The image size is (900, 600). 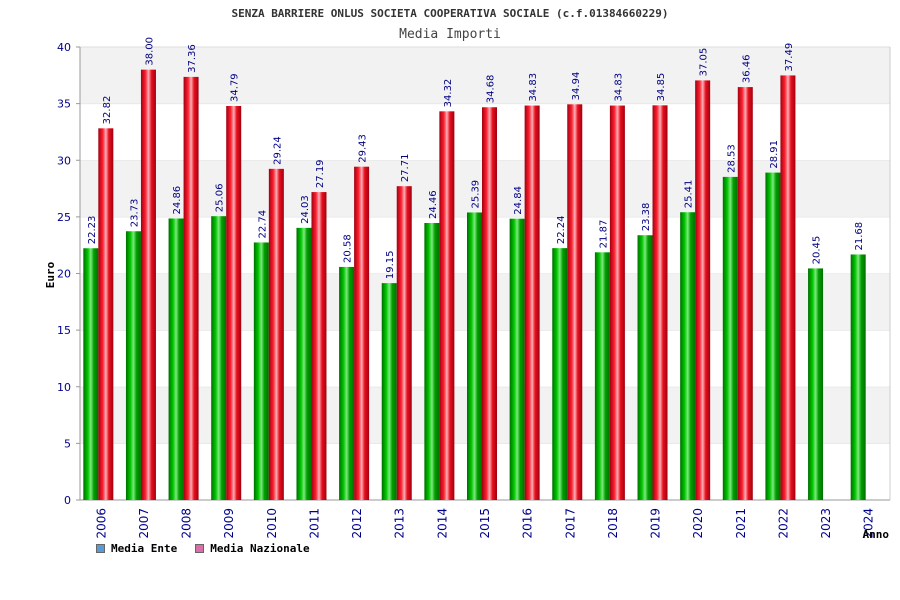 I want to click on y-tick-label: 10, so click(x=64, y=387).